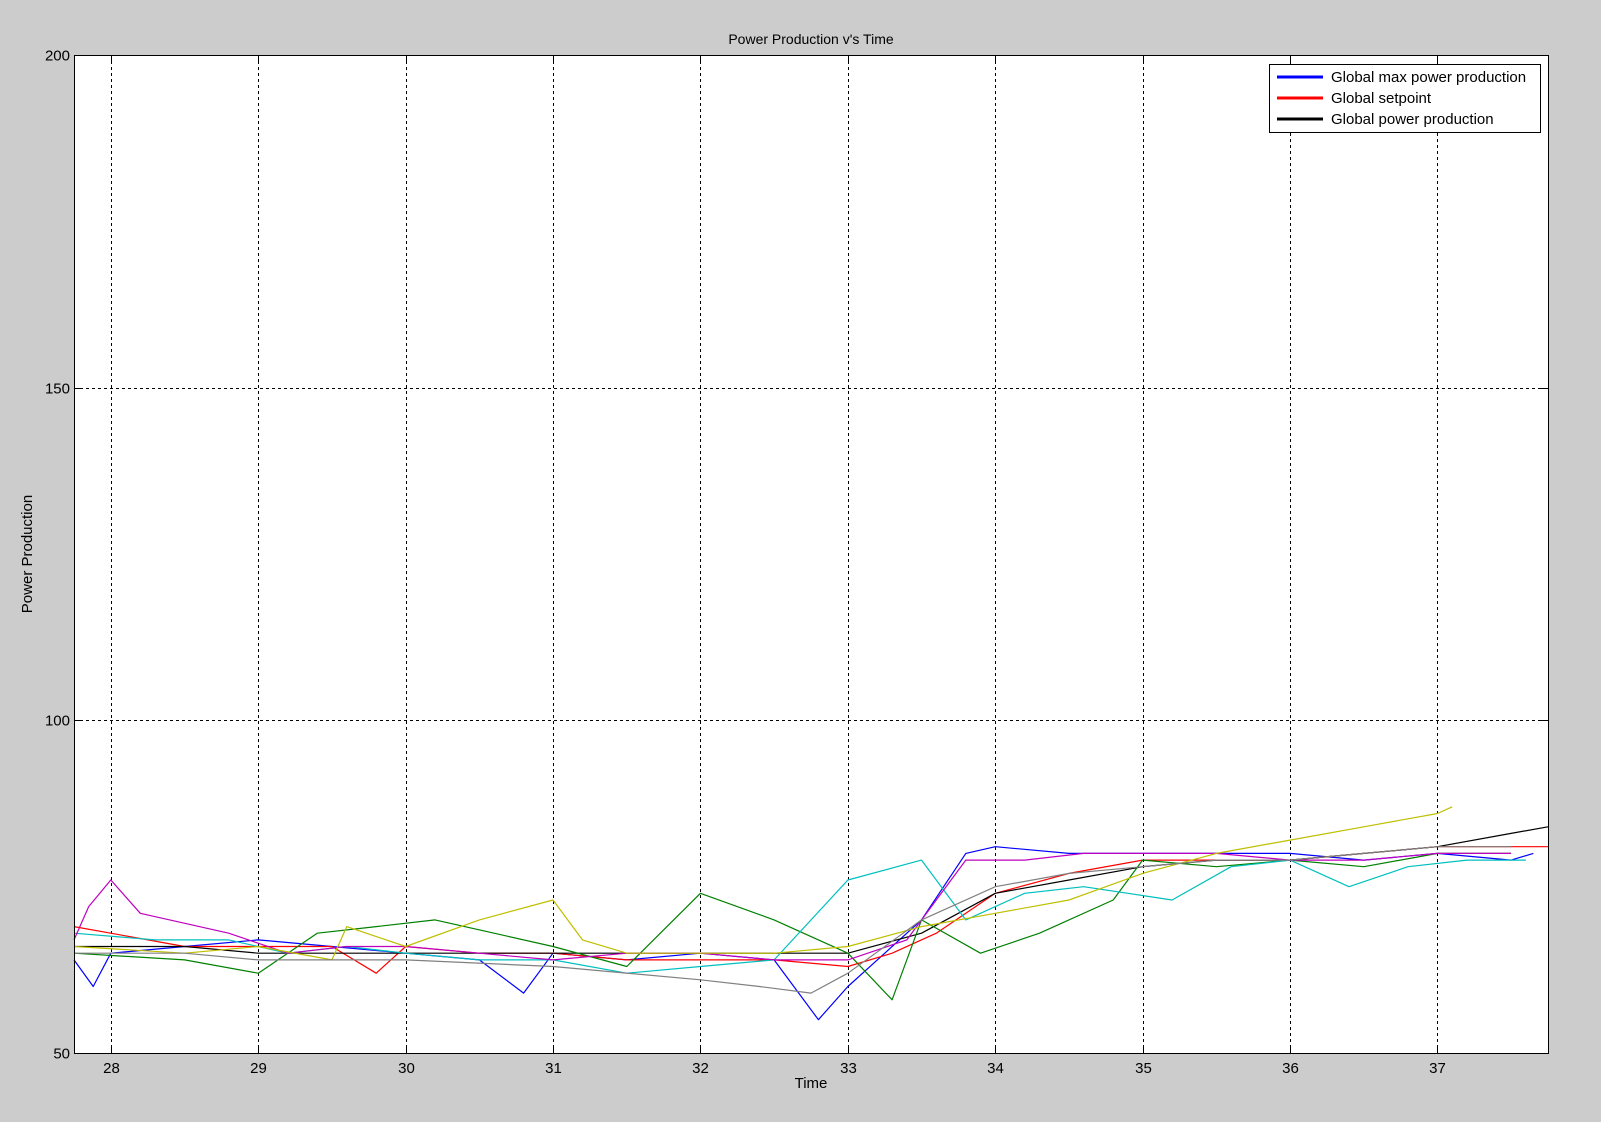 The height and width of the screenshot is (1122, 1601). Describe the element at coordinates (553, 1068) in the screenshot. I see `x-tick-label: 31` at that location.